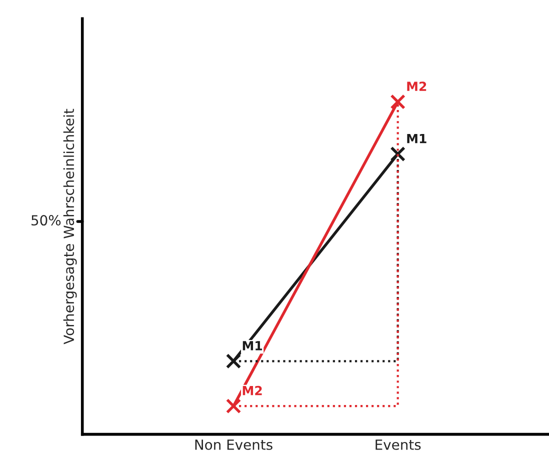  What do you see at coordinates (70, 226) in the screenshot?
I see `y-axis-title: Vorhergesagte Wahrscheinlichkeit` at bounding box center [70, 226].